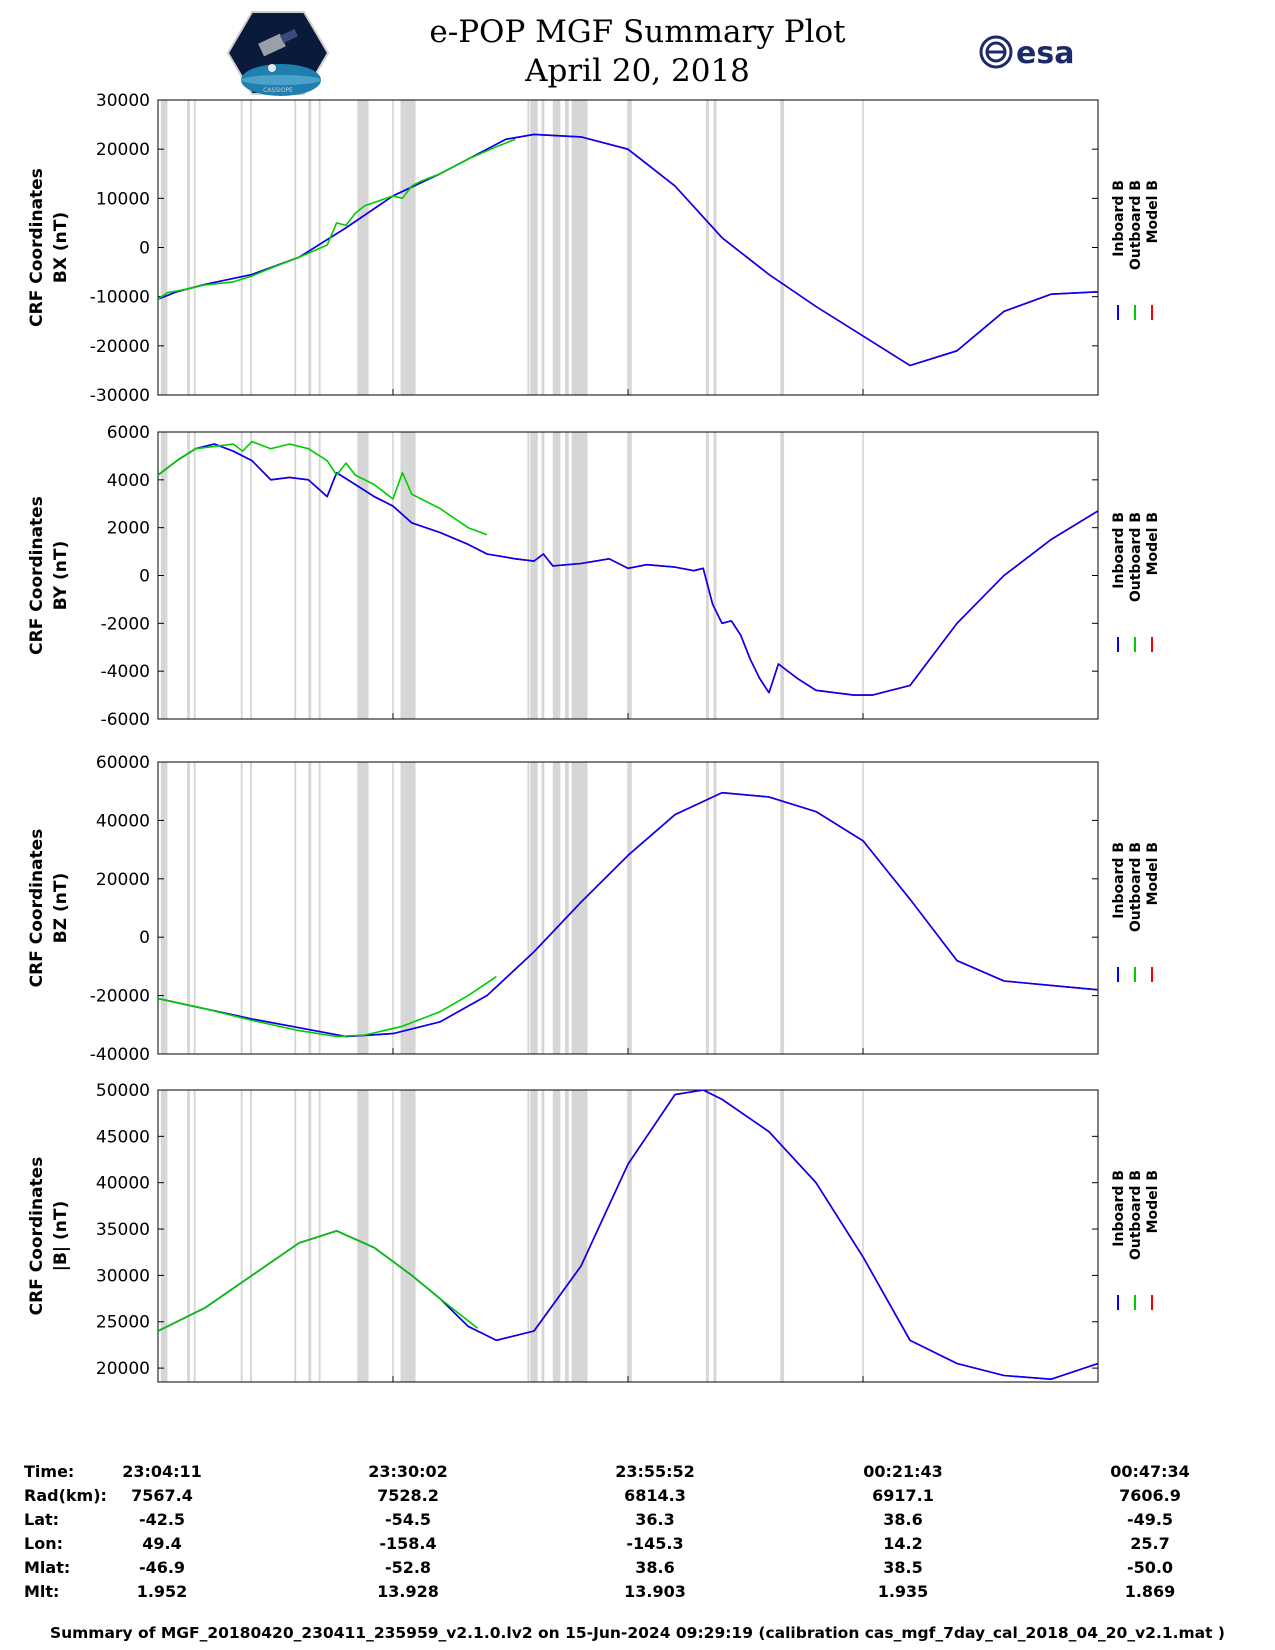  I want to click on info-value: 1.952, so click(162, 1591).